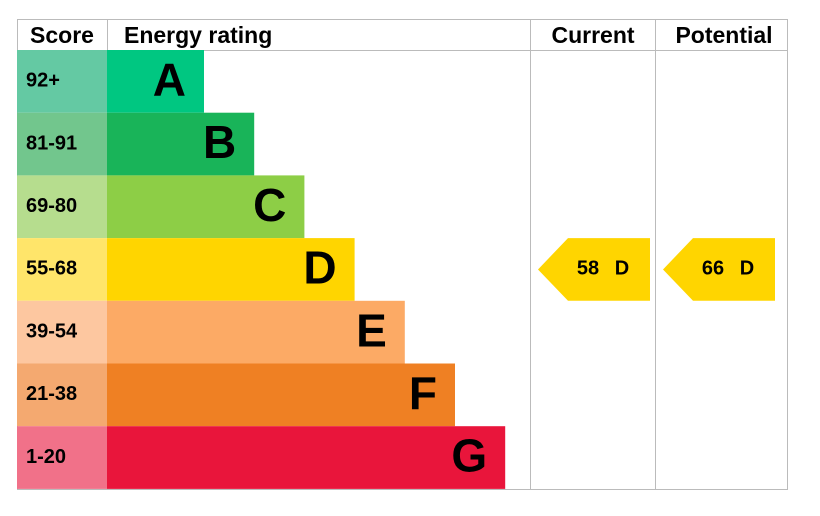 This screenshot has height=516, width=820. I want to click on rating-letter: D, so click(319, 268).